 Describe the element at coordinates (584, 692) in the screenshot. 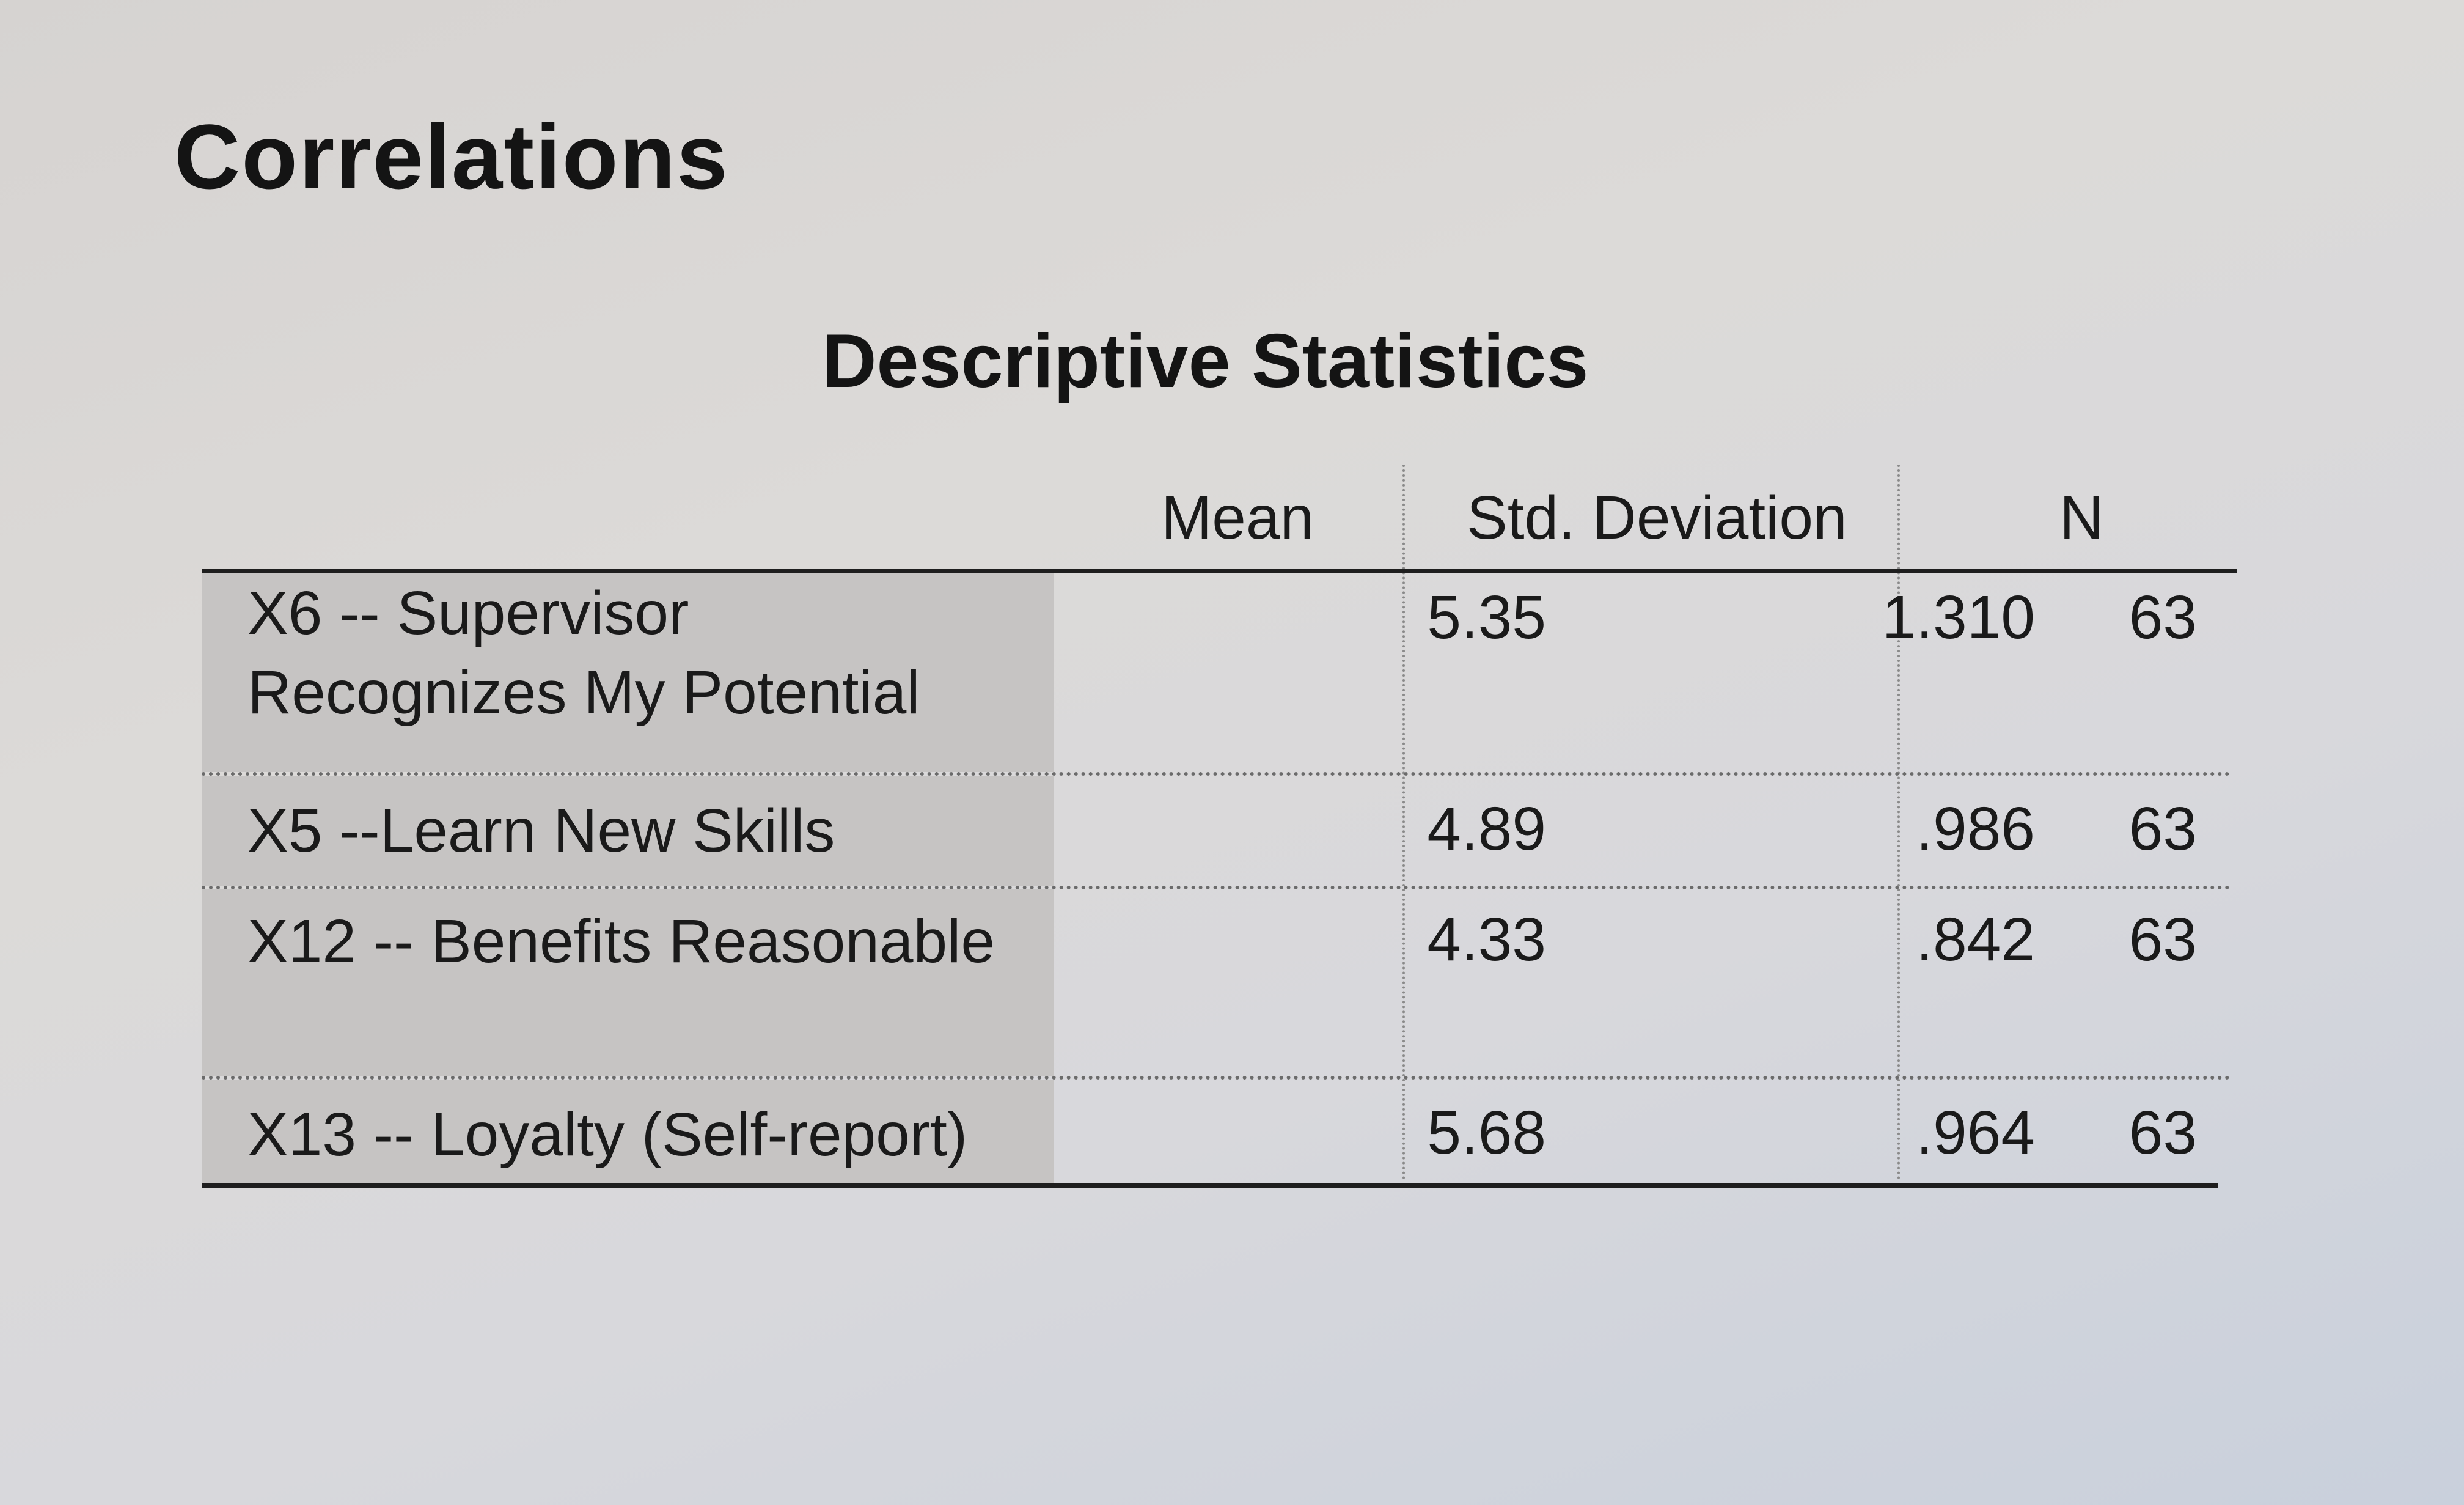

I see `row-label-continued: Recognizes My Potential` at that location.